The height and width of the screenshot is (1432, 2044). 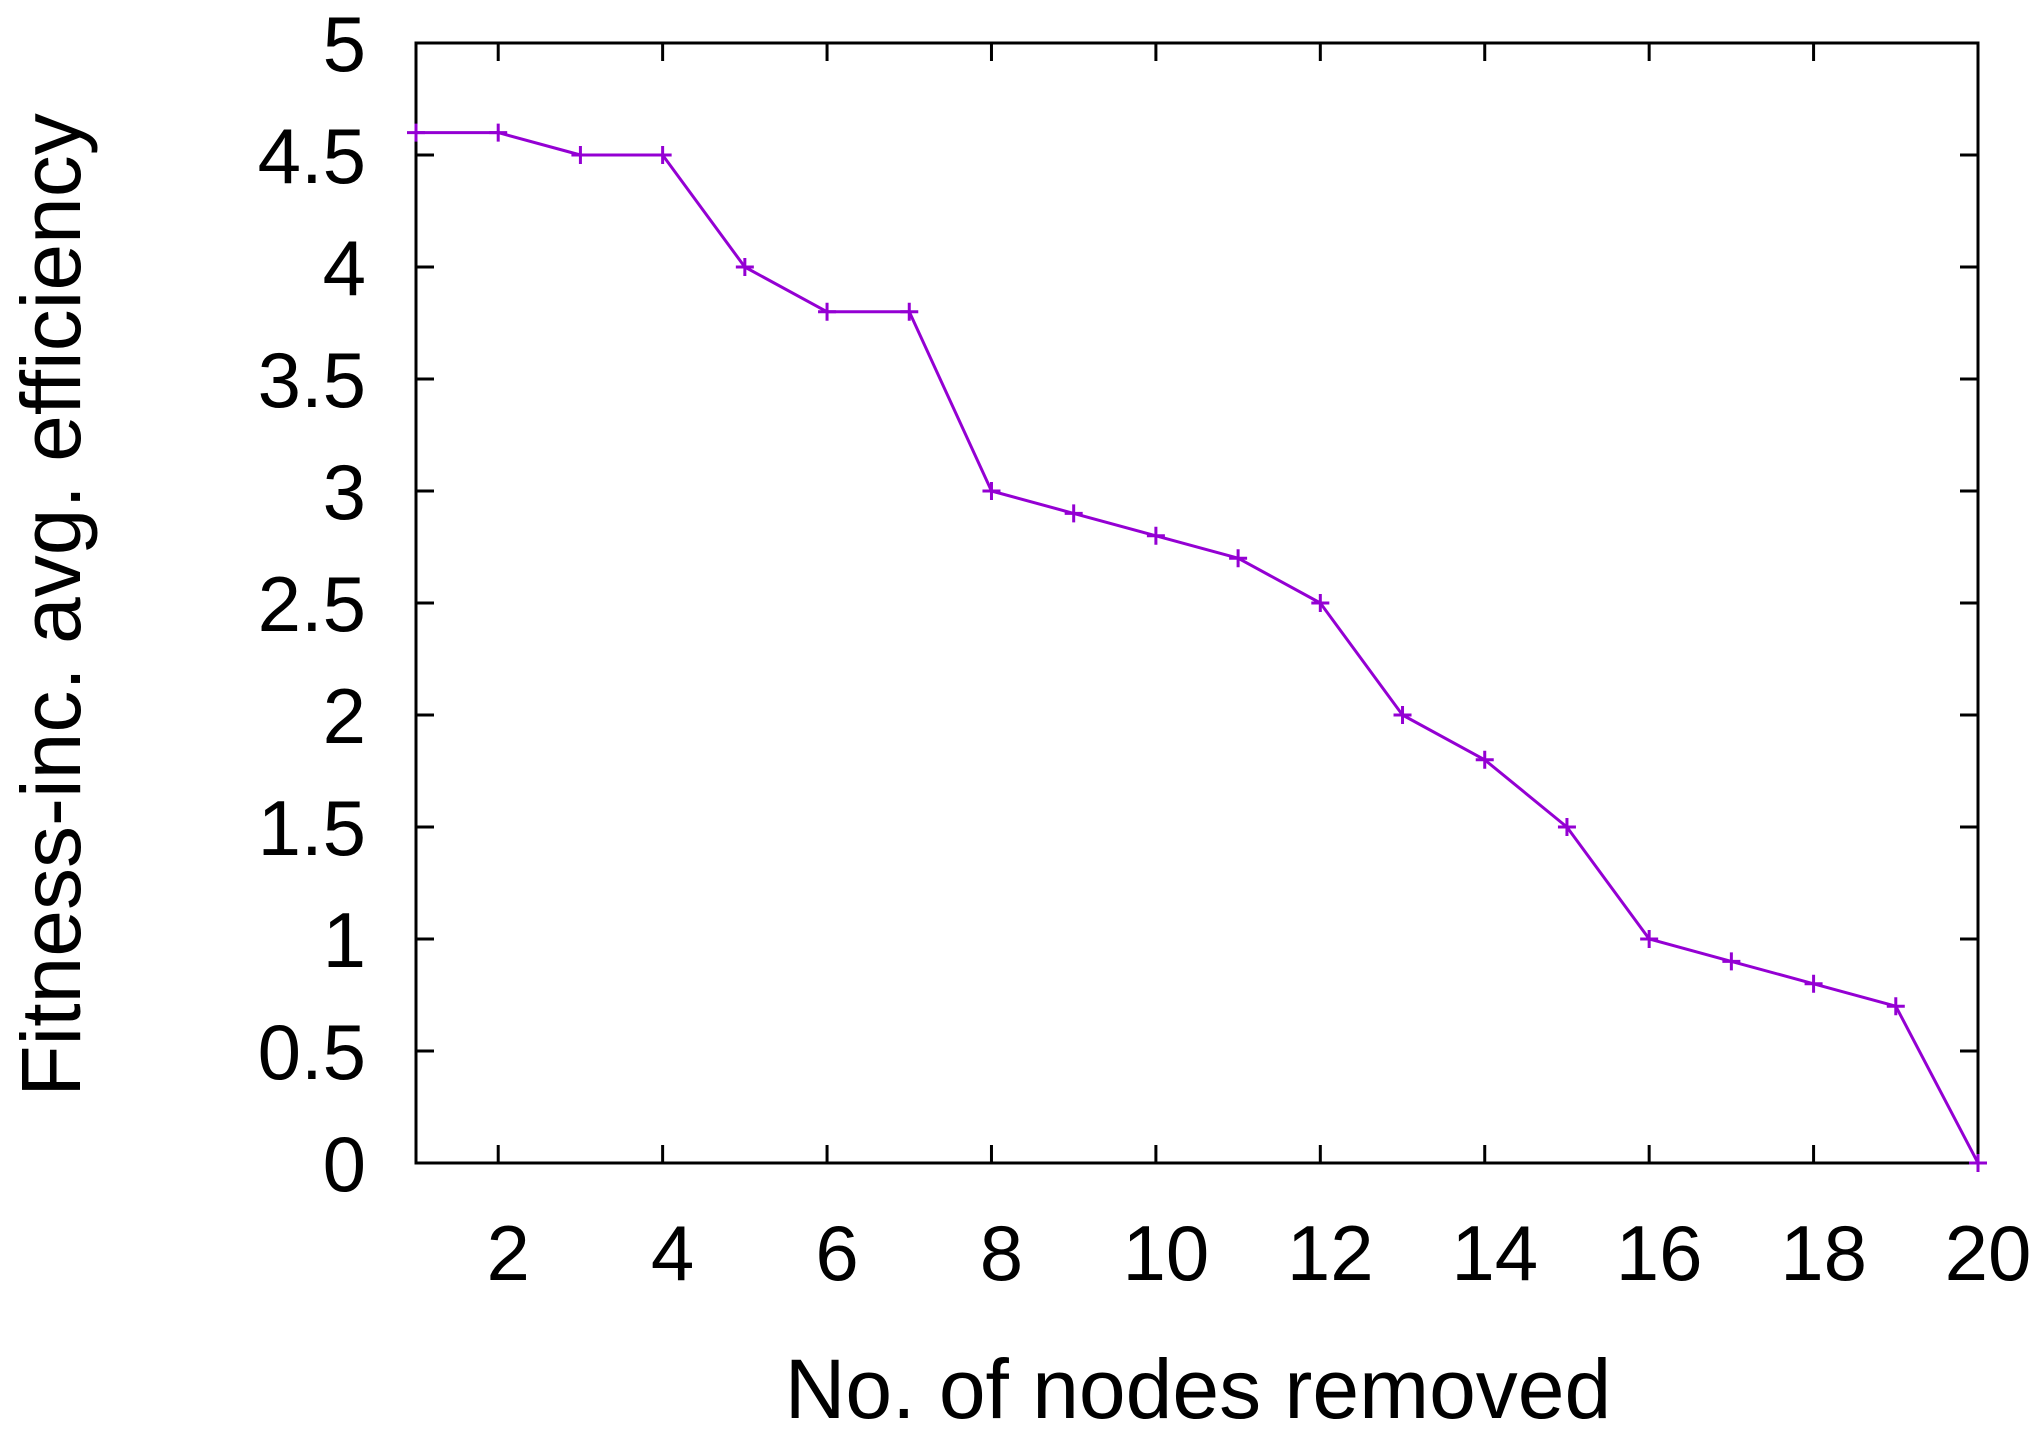 What do you see at coordinates (344, 716) in the screenshot?
I see `y-tick-label: 2` at bounding box center [344, 716].